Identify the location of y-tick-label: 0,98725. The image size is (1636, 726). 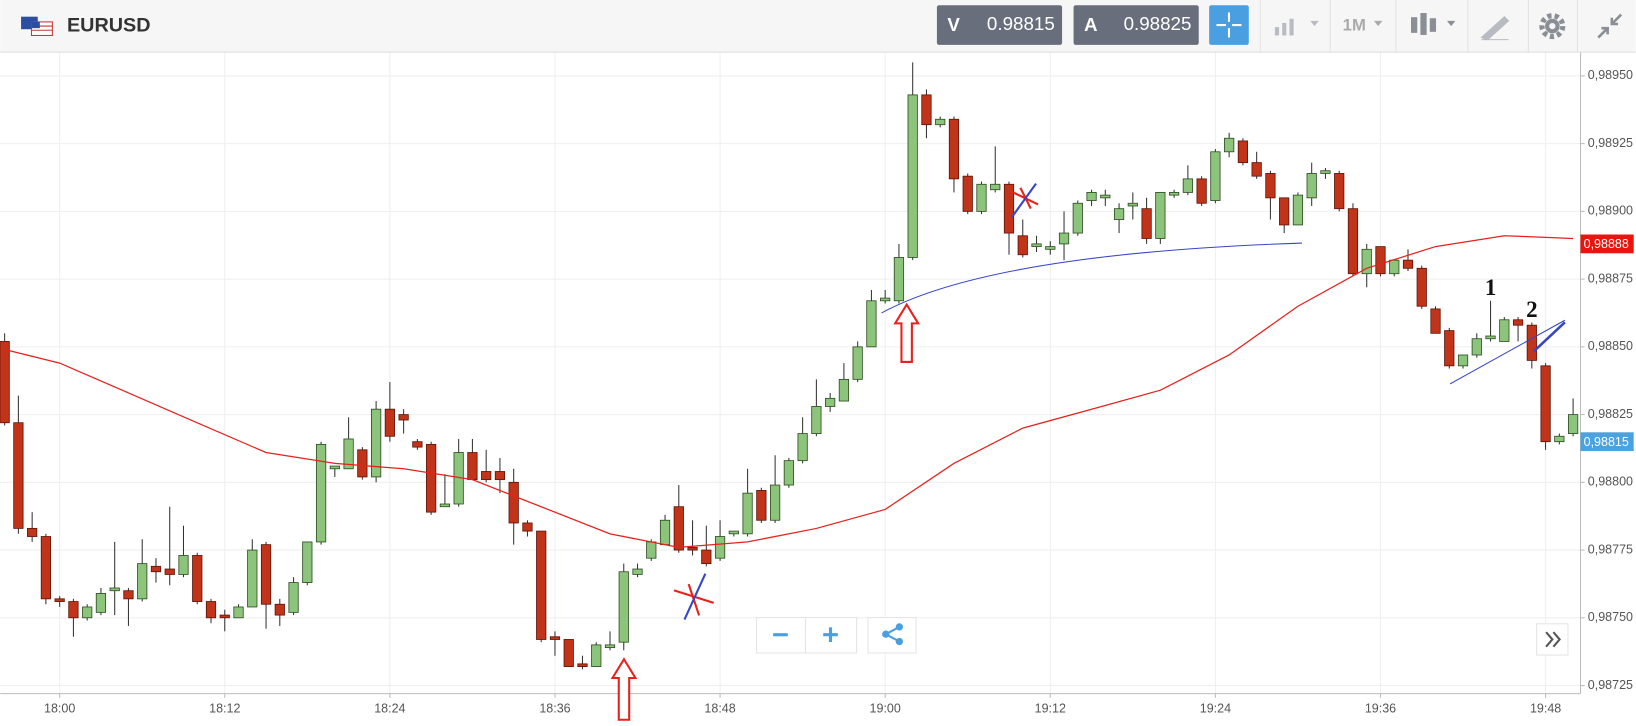
(1610, 685).